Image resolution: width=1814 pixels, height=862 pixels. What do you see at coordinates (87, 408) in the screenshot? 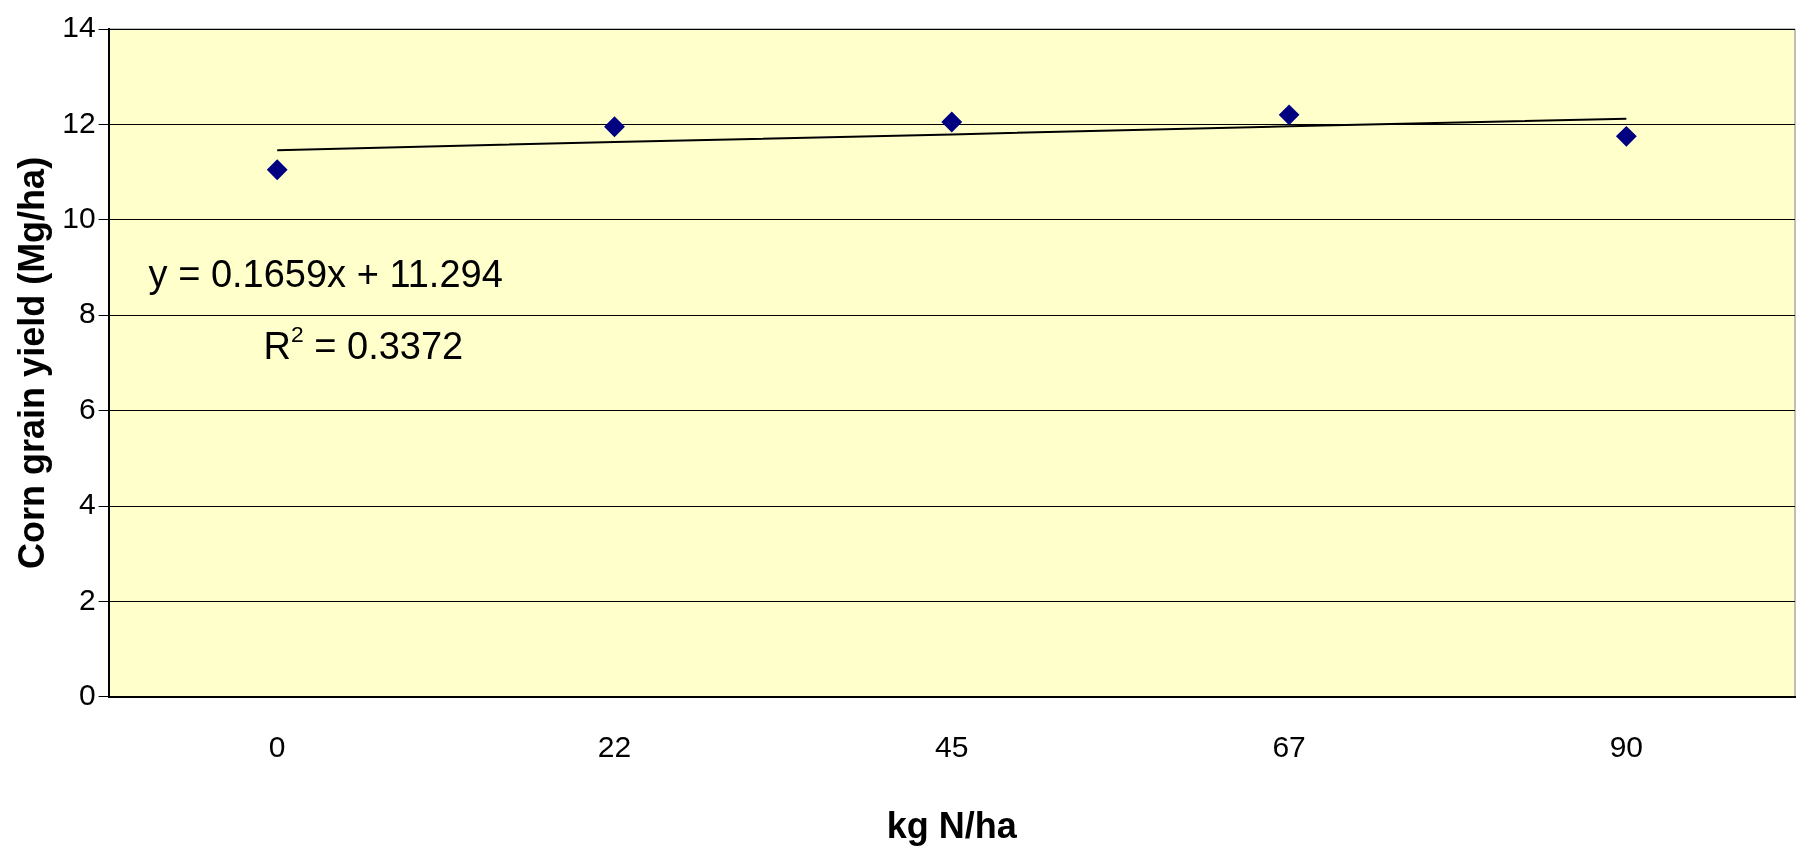
I see `y-tick-label: 6` at bounding box center [87, 408].